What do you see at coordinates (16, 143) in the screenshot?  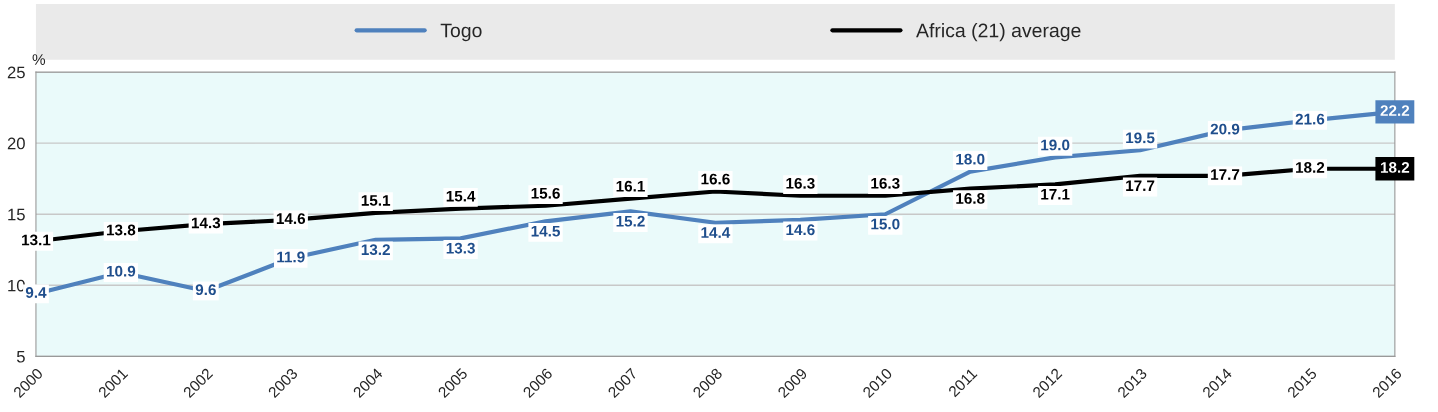 I see `y-tick-label: 20` at bounding box center [16, 143].